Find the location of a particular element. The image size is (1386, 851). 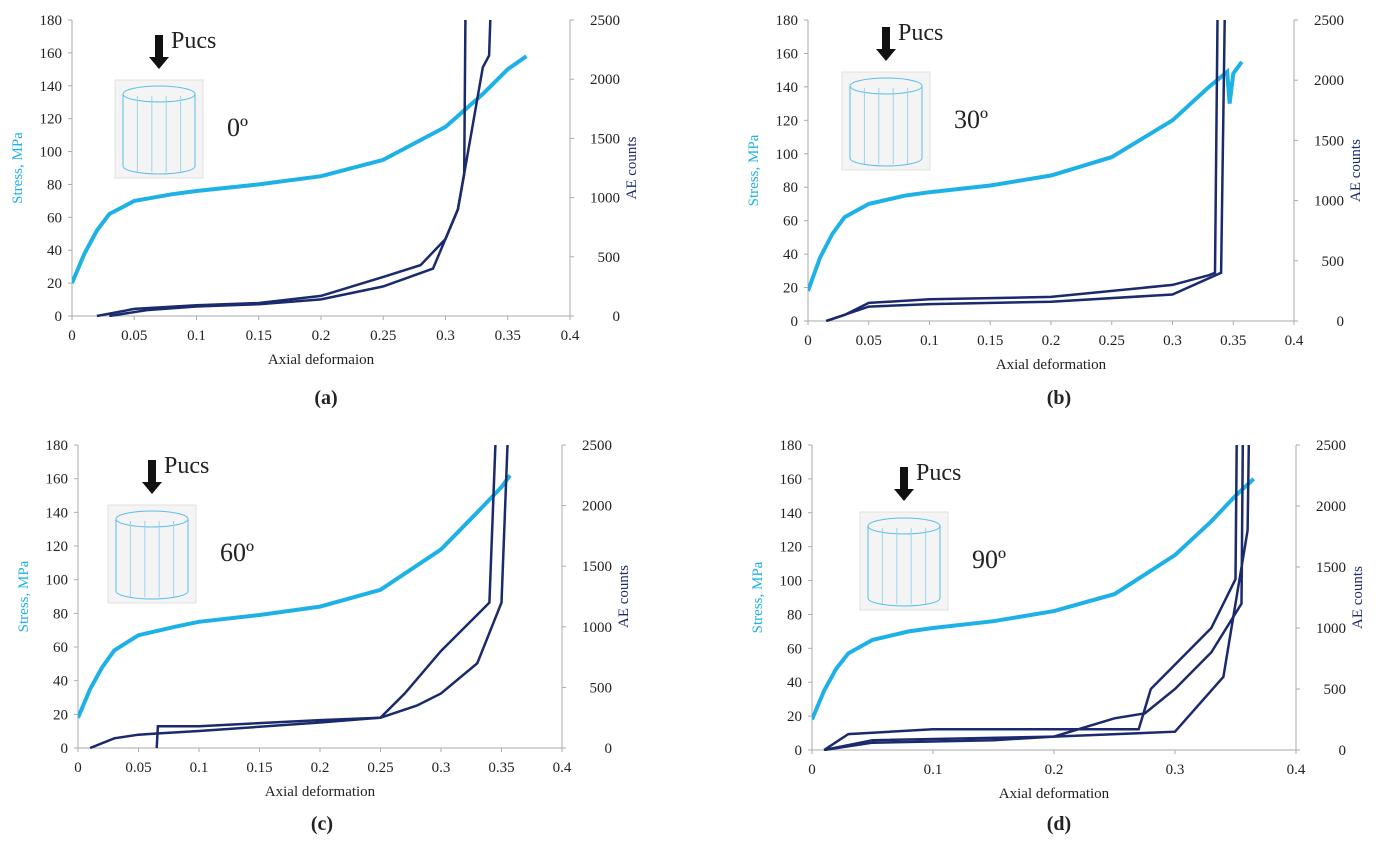

x-axis-title: Axial deformaion is located at coordinates (321, 360).